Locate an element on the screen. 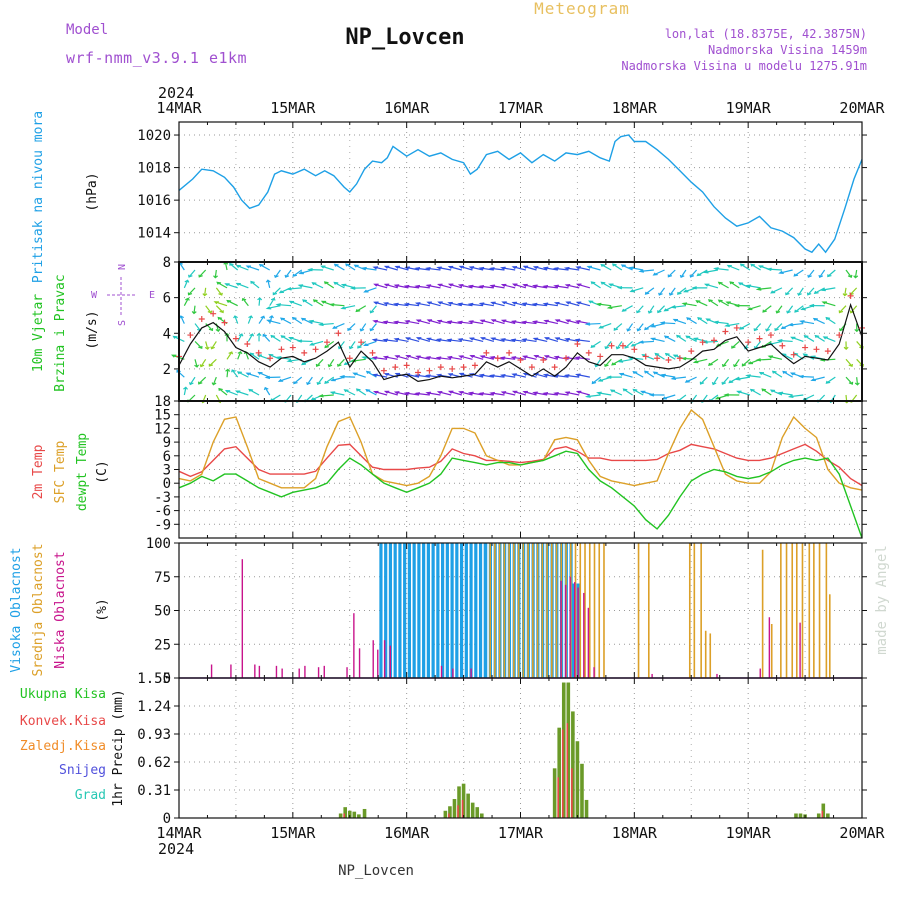 The height and width of the screenshot is (900, 900). compass-north: N is located at coordinates (122, 267).